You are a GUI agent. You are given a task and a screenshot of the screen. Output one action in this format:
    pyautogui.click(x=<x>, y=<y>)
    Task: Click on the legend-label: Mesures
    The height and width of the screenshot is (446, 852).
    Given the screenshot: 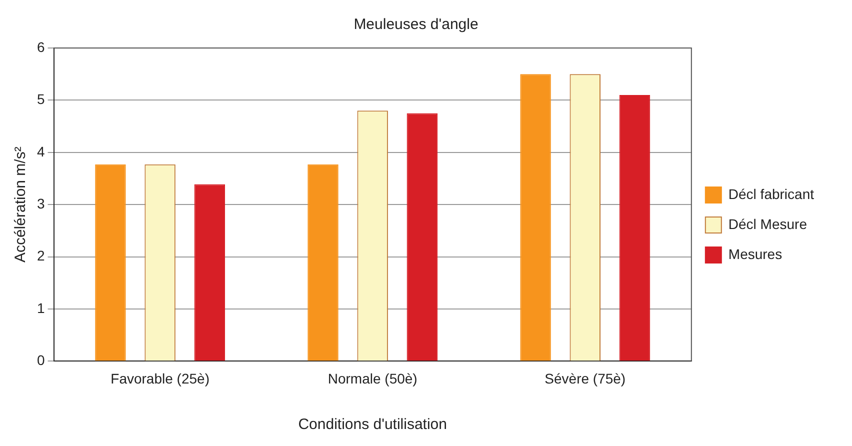 What is the action you would take?
    pyautogui.click(x=755, y=254)
    